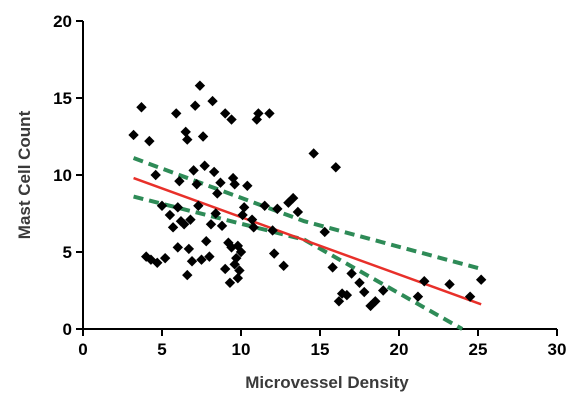  I want to click on y-tick-label: 15, so click(62, 98).